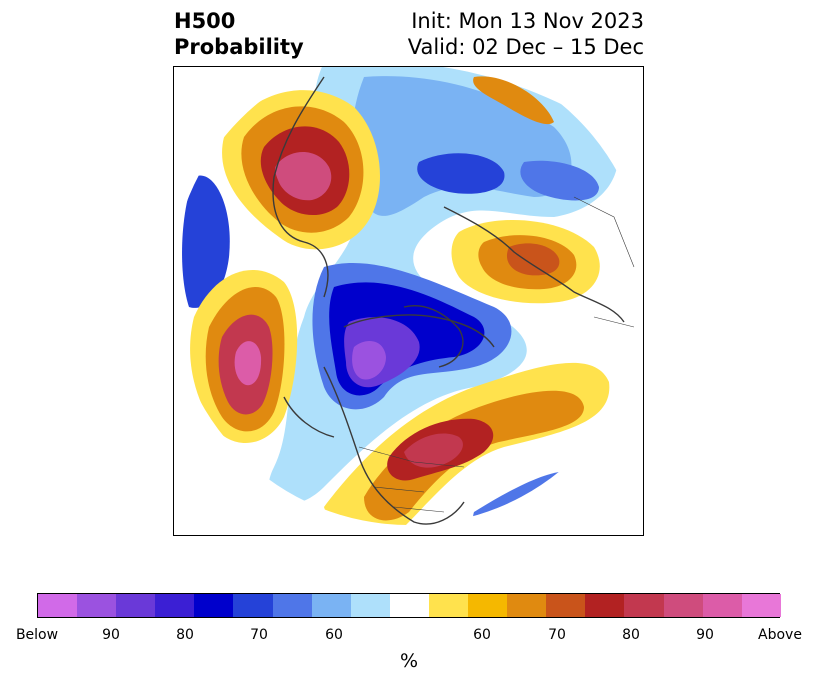 The image size is (819, 686). What do you see at coordinates (369, 360) in the screenshot?
I see `below-west-canada-max` at bounding box center [369, 360].